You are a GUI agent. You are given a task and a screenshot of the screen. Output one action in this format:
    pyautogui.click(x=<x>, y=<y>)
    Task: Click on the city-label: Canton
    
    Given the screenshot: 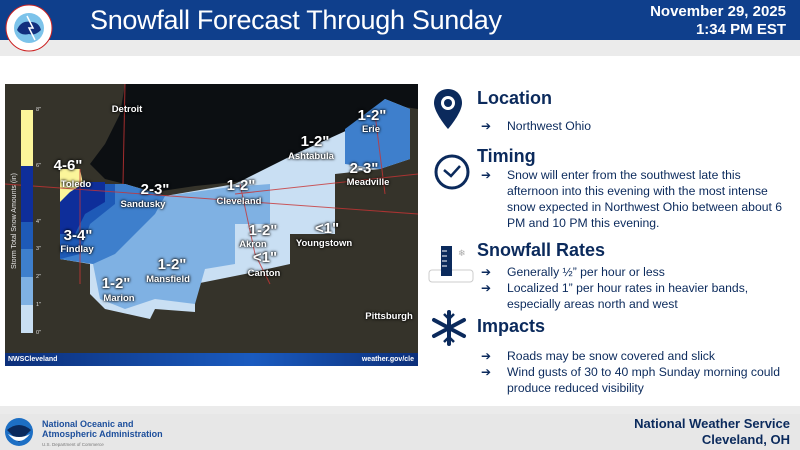 What is the action you would take?
    pyautogui.click(x=264, y=273)
    